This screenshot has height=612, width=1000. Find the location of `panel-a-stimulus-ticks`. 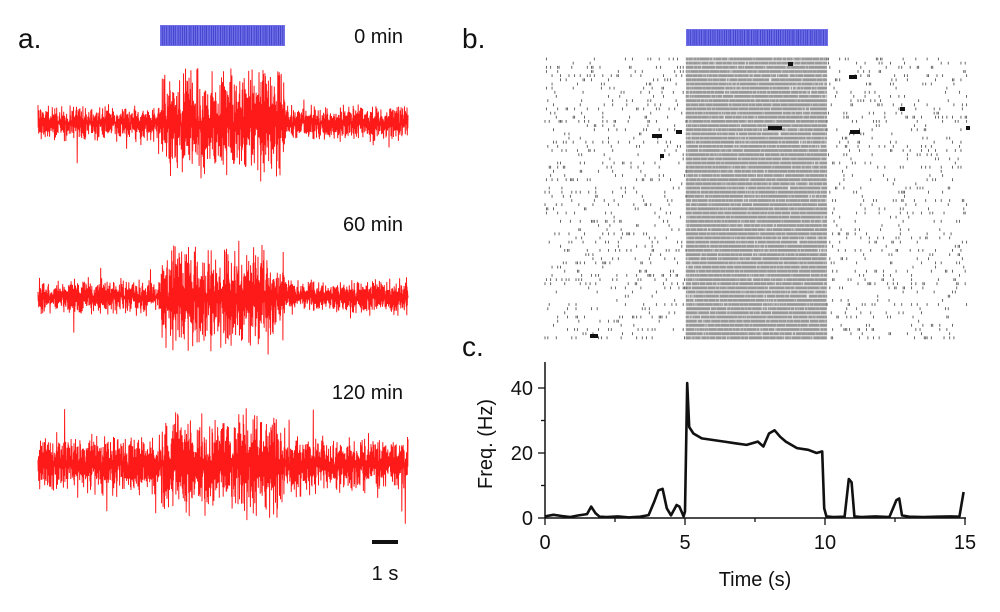

panel-a-stimulus-ticks is located at coordinates (222, 35).